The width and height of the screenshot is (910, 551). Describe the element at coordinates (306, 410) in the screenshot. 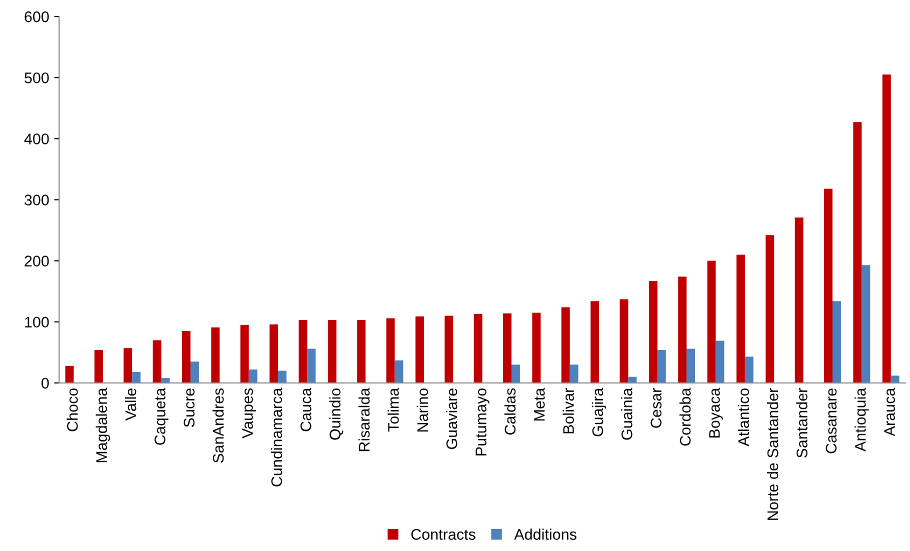

I see `x-tick-label: Cauca` at that location.